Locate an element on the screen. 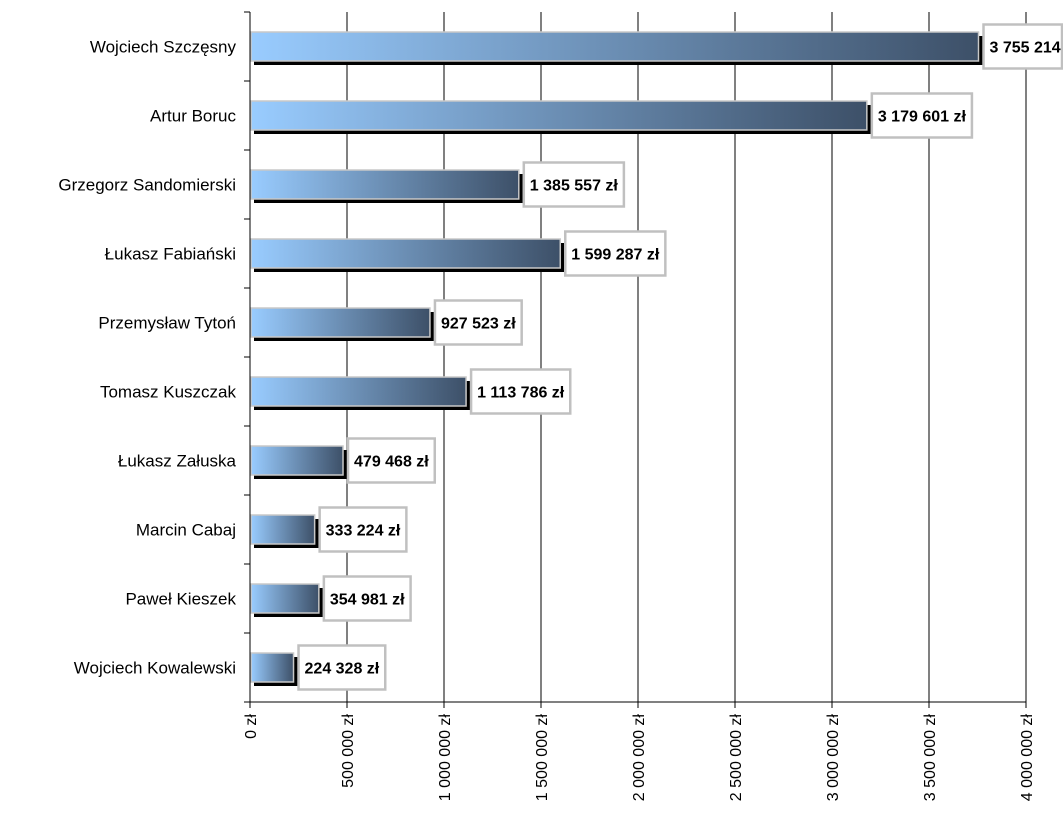 Image resolution: width=1063 pixels, height=835 pixels. x-tick-label: 1 000 000 zł is located at coordinates (445, 758).